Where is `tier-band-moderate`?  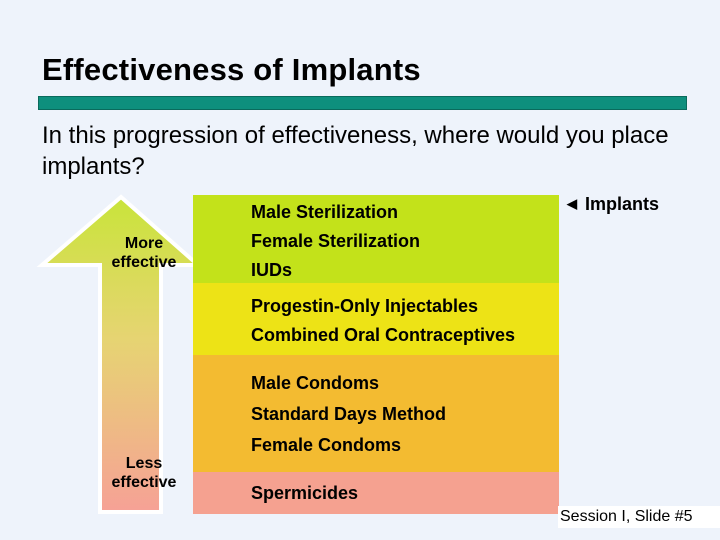
tier-band-moderate is located at coordinates (376, 413).